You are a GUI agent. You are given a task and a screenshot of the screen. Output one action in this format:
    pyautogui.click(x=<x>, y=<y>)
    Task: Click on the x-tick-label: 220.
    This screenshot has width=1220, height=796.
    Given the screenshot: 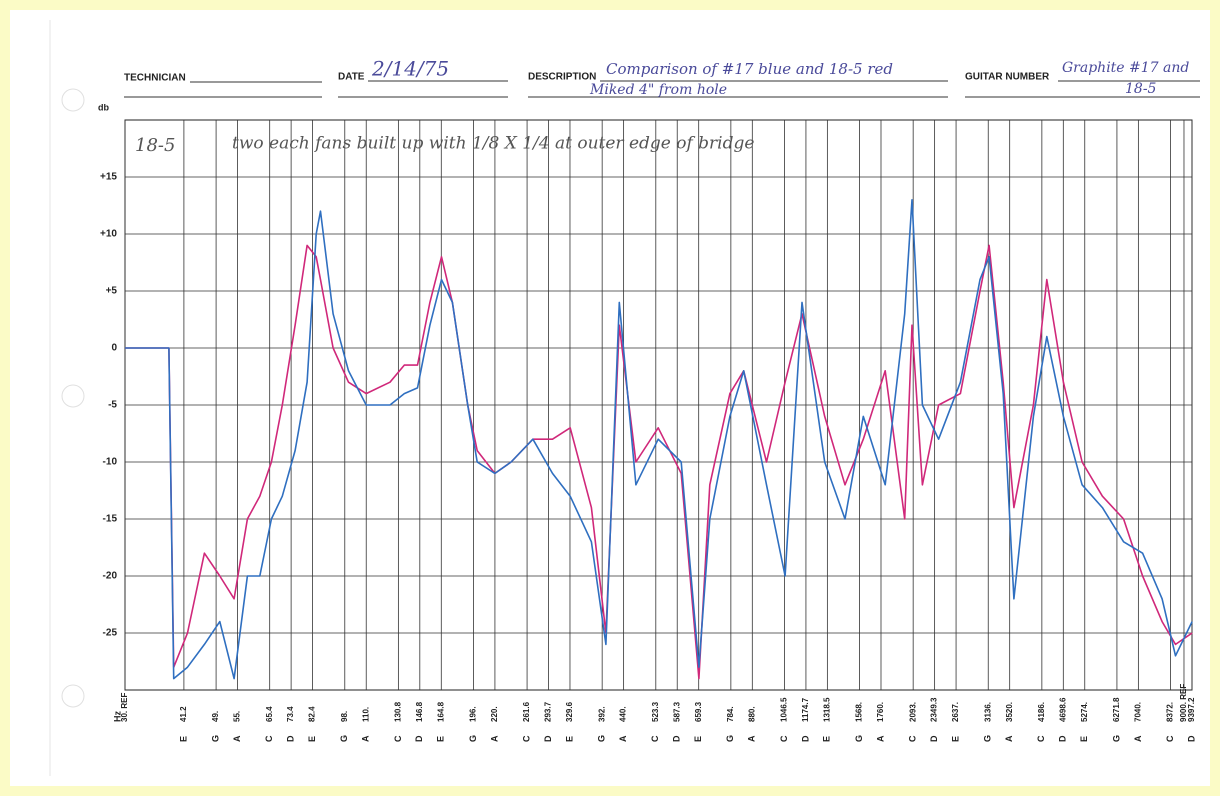 What is the action you would take?
    pyautogui.click(x=494, y=714)
    